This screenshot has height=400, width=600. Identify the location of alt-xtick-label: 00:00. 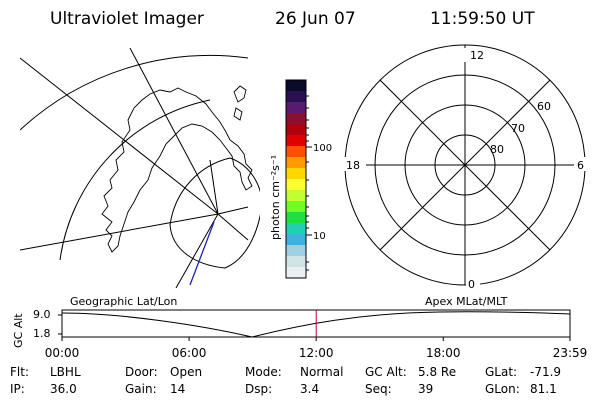
(62, 353).